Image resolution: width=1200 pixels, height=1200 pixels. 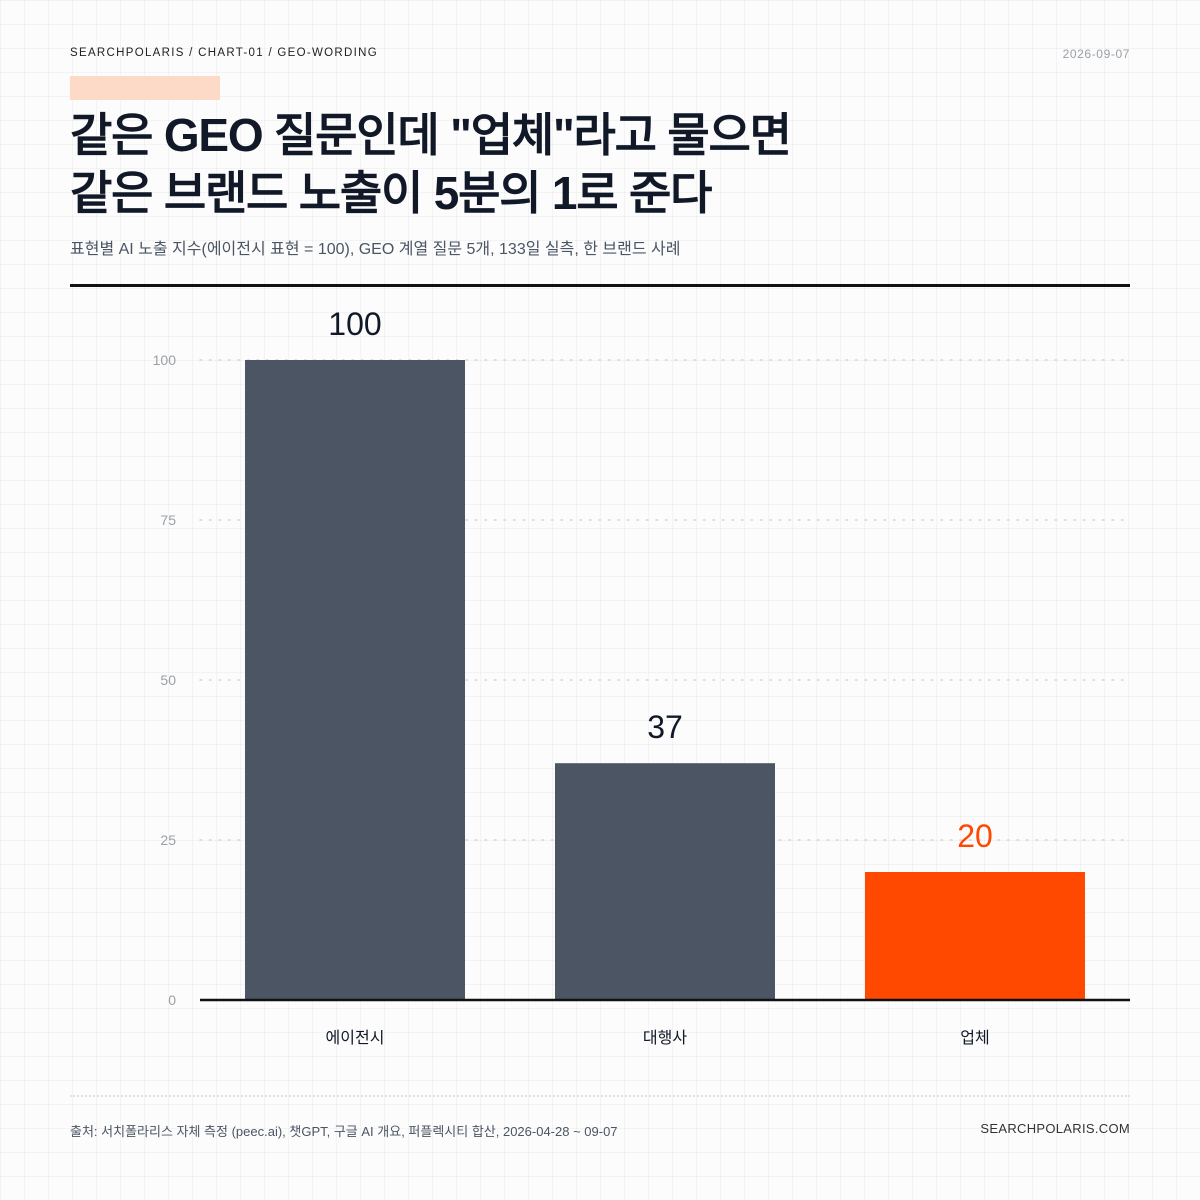 I want to click on y-tick-label: 25, so click(x=168, y=840).